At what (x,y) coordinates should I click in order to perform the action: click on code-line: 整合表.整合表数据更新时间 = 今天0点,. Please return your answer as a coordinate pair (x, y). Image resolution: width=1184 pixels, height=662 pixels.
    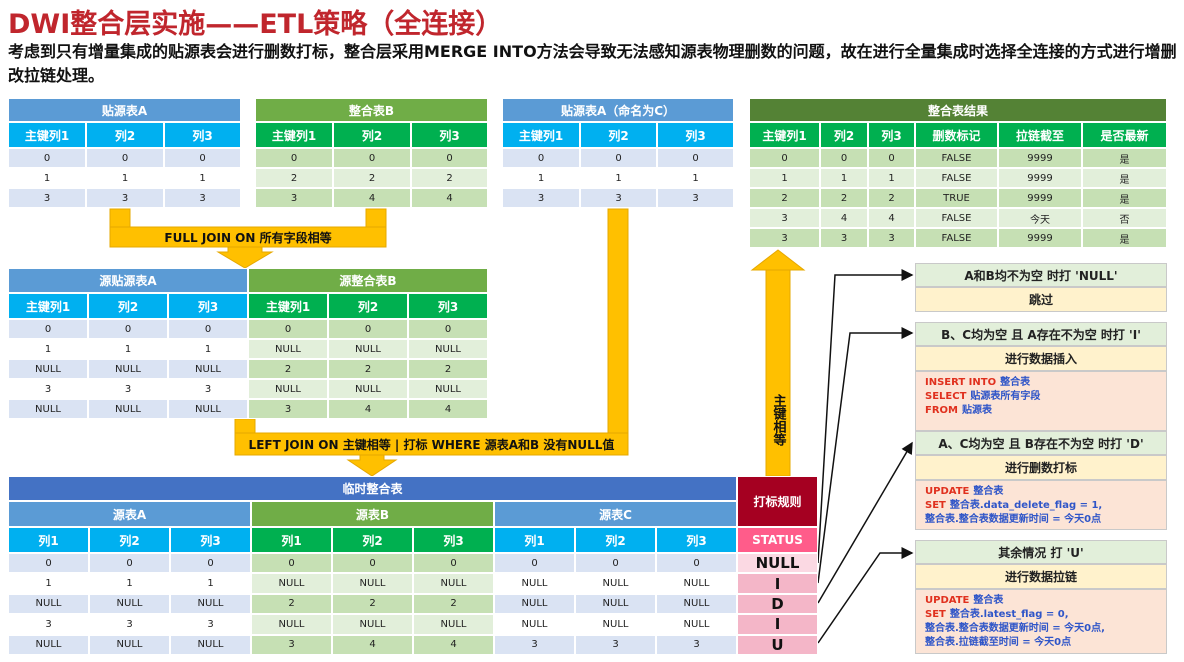
    Looking at the image, I should click on (1041, 629).